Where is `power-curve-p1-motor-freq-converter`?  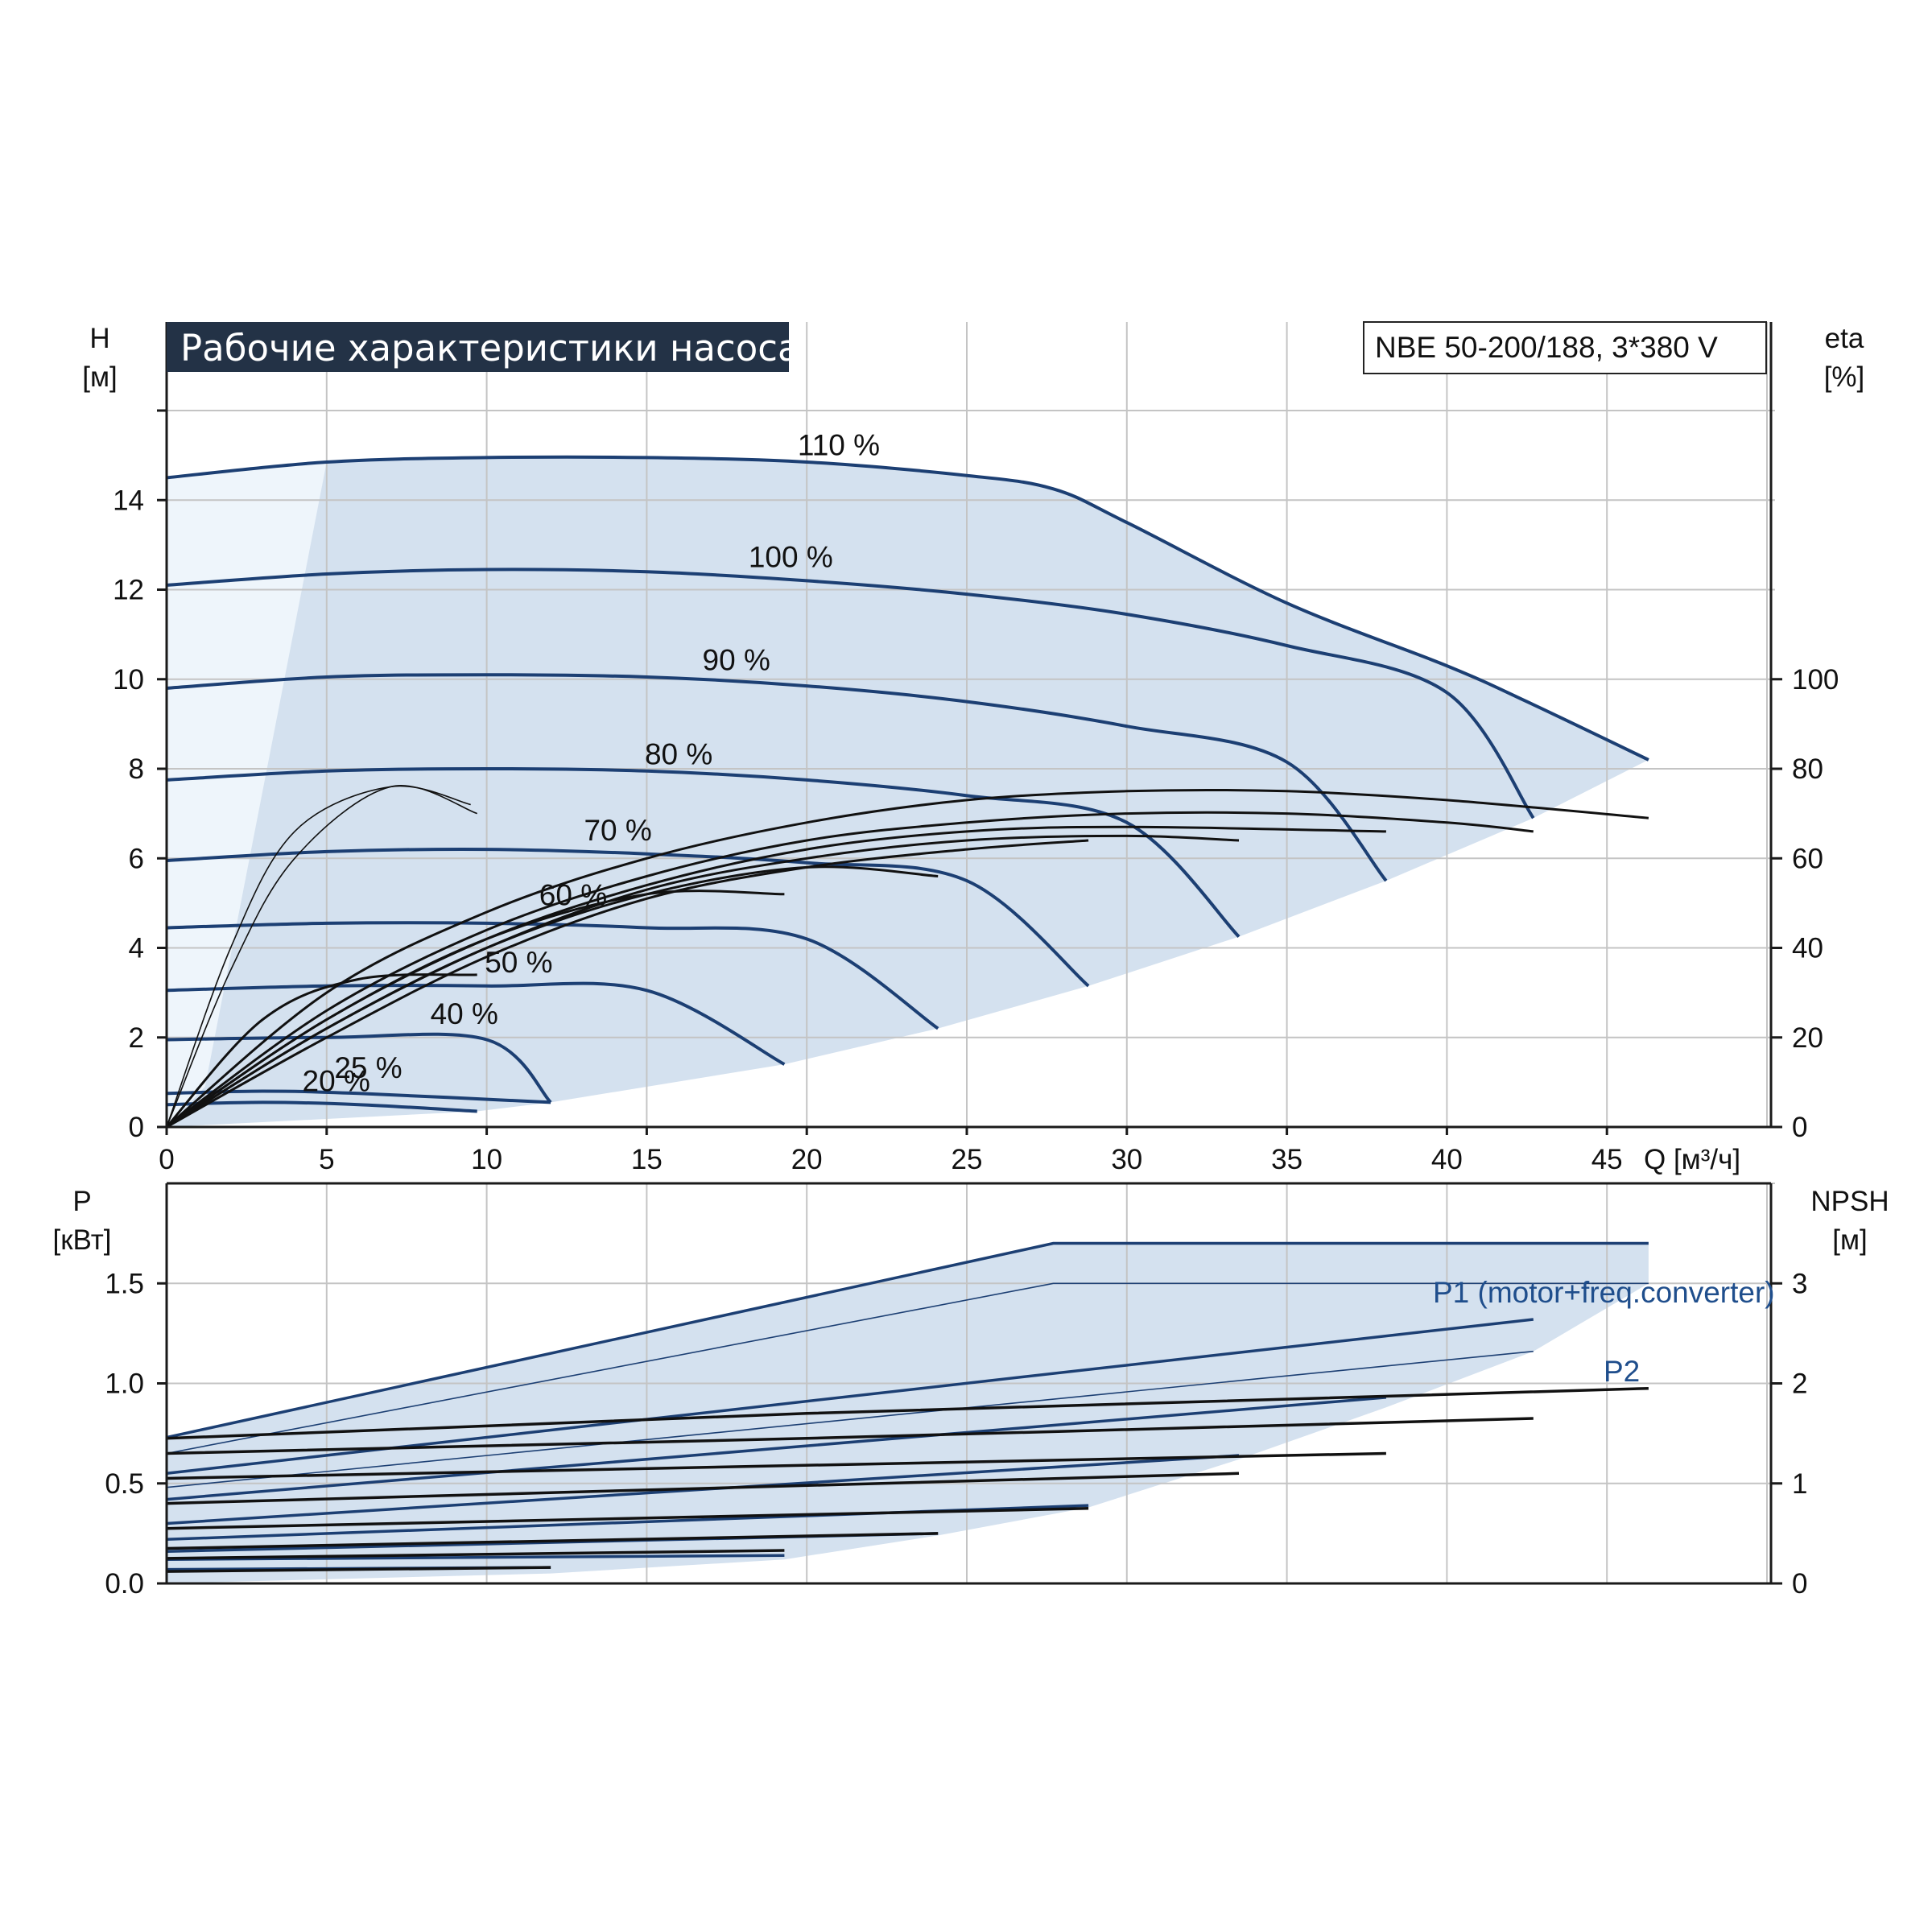
power-curve-p1-motor-freq-converter is located at coordinates (907, 1340).